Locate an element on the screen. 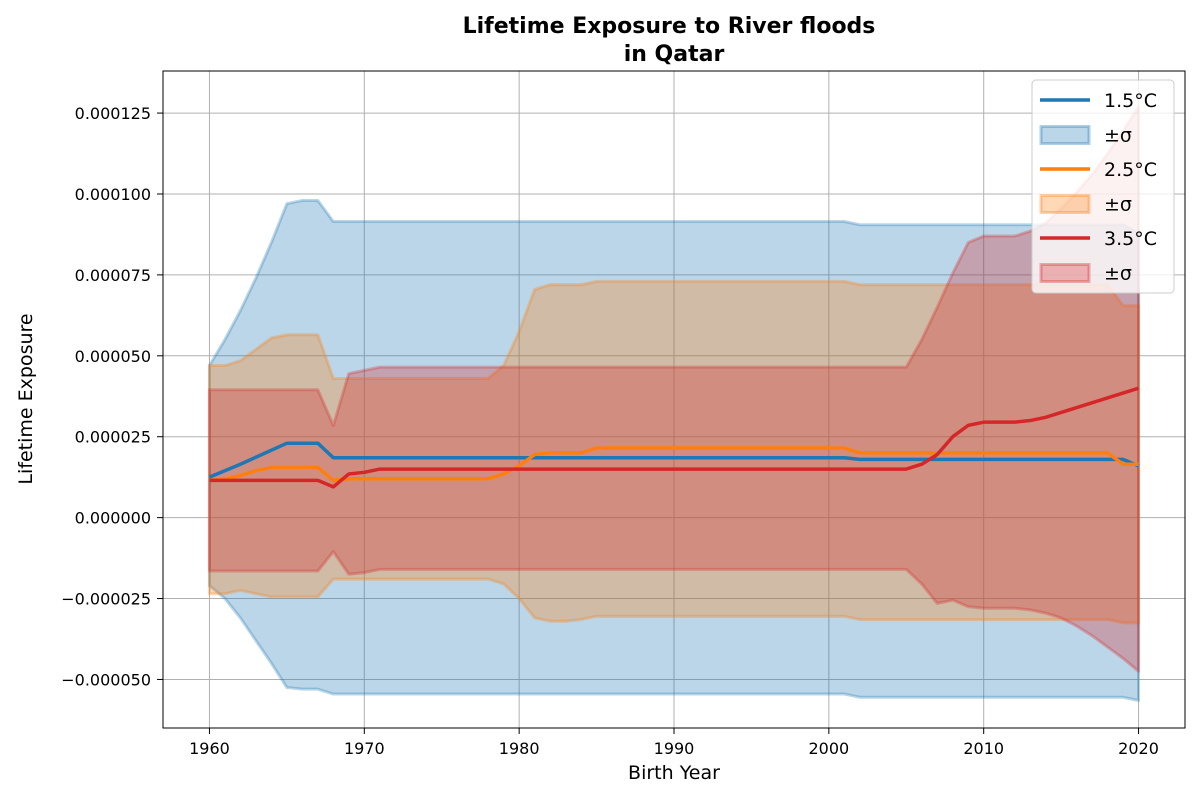 Image resolution: width=1200 pixels, height=804 pixels. y-tick-label: 0.000125 is located at coordinates (113, 113).